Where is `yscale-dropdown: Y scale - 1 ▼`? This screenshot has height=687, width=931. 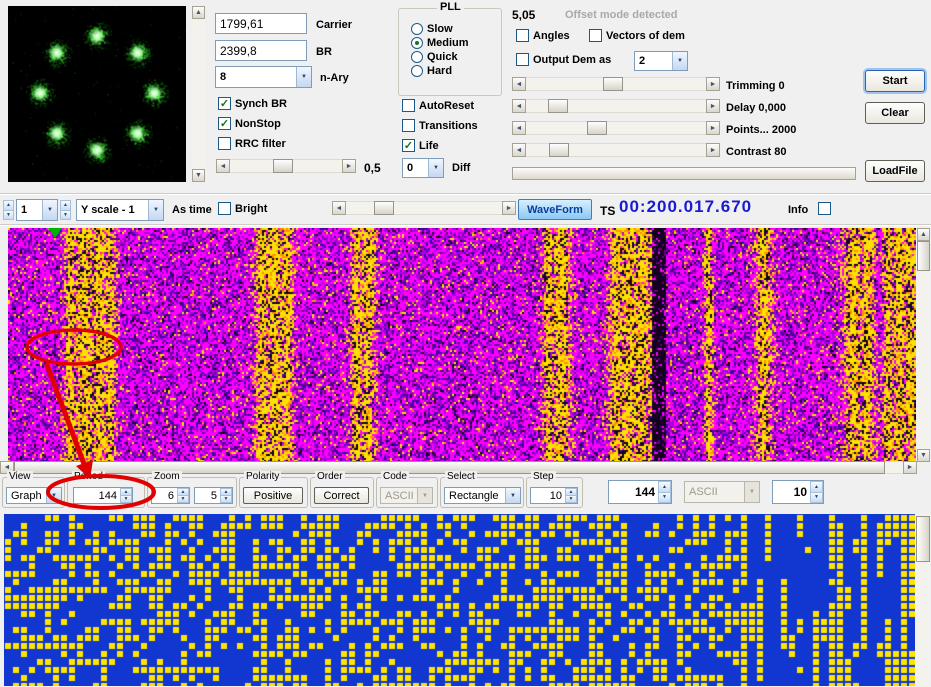 yscale-dropdown: Y scale - 1 ▼ is located at coordinates (120, 210).